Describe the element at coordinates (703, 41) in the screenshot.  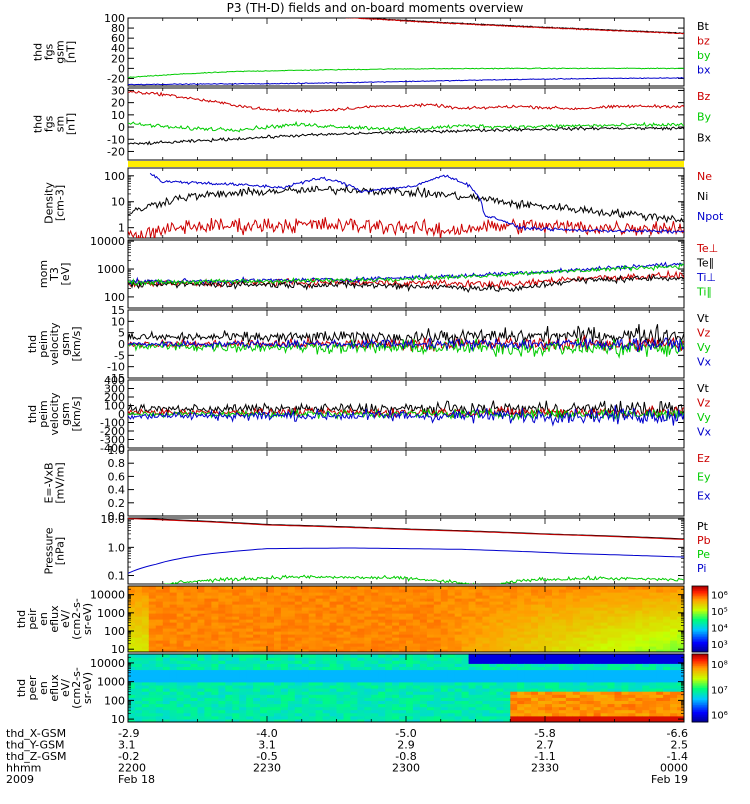
I see `legend-label: bz` at that location.